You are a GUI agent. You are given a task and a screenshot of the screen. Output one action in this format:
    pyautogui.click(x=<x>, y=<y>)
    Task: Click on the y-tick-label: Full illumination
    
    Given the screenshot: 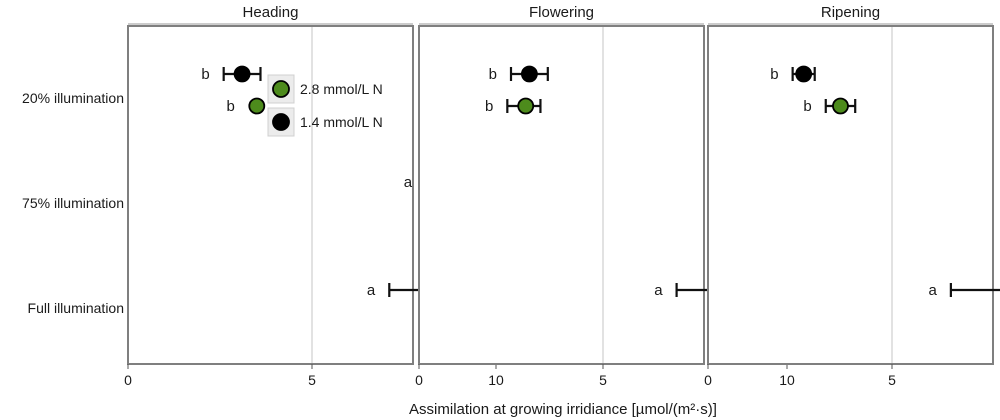 What is the action you would take?
    pyautogui.click(x=76, y=308)
    